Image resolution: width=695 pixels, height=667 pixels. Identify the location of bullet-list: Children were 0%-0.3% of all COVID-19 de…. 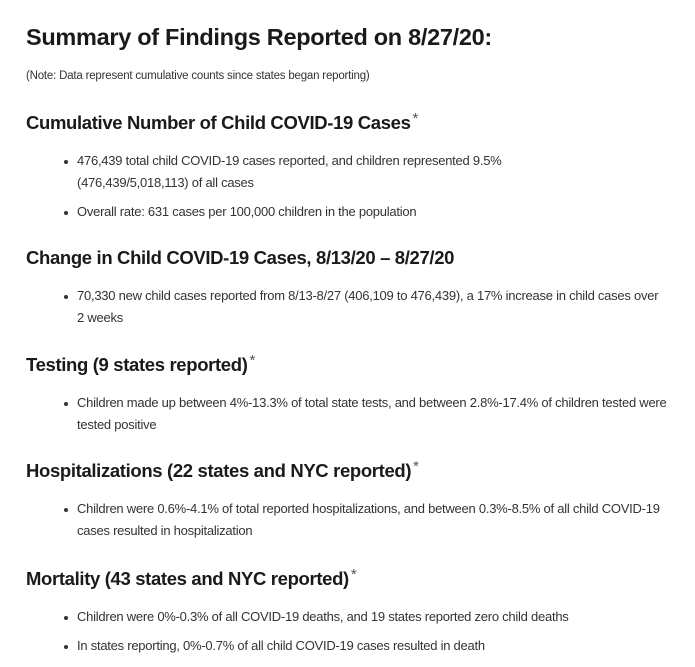
(358, 631).